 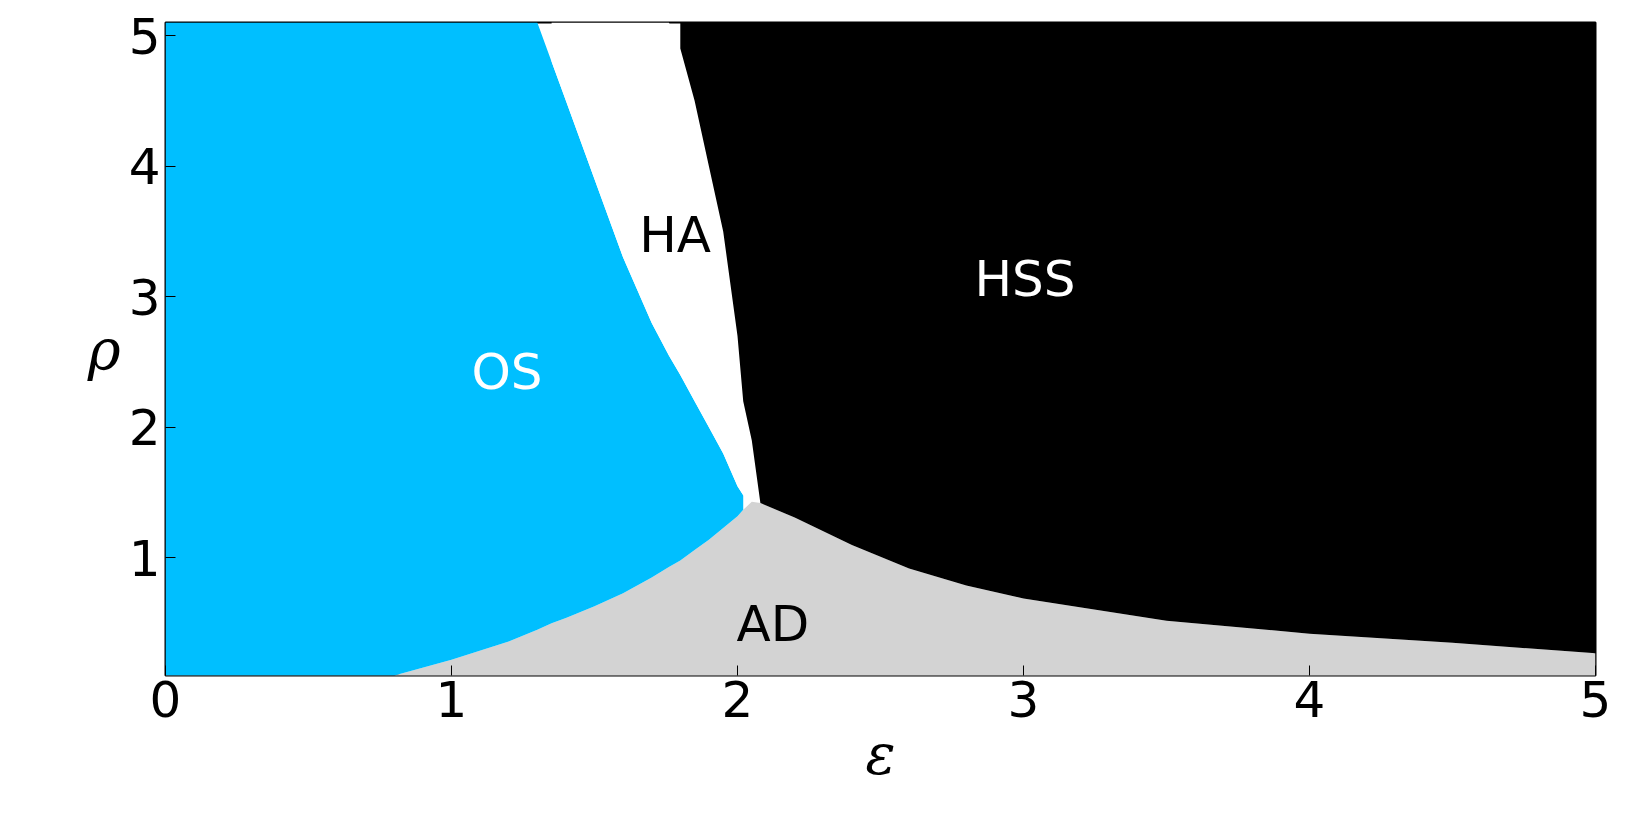 I want to click on series-label: AD, so click(x=773, y=623).